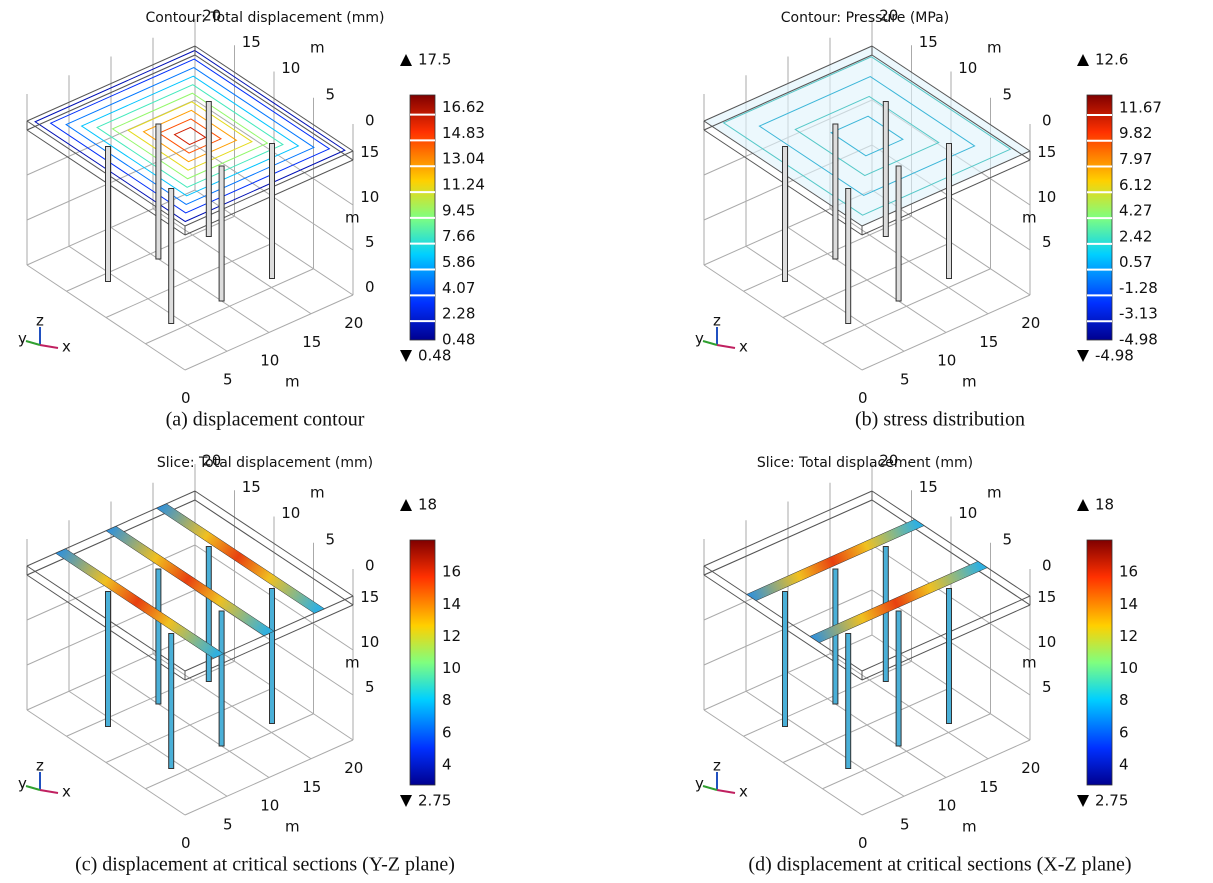  What do you see at coordinates (1046, 197) in the screenshot?
I see `z-tick-label: 10` at bounding box center [1046, 197].